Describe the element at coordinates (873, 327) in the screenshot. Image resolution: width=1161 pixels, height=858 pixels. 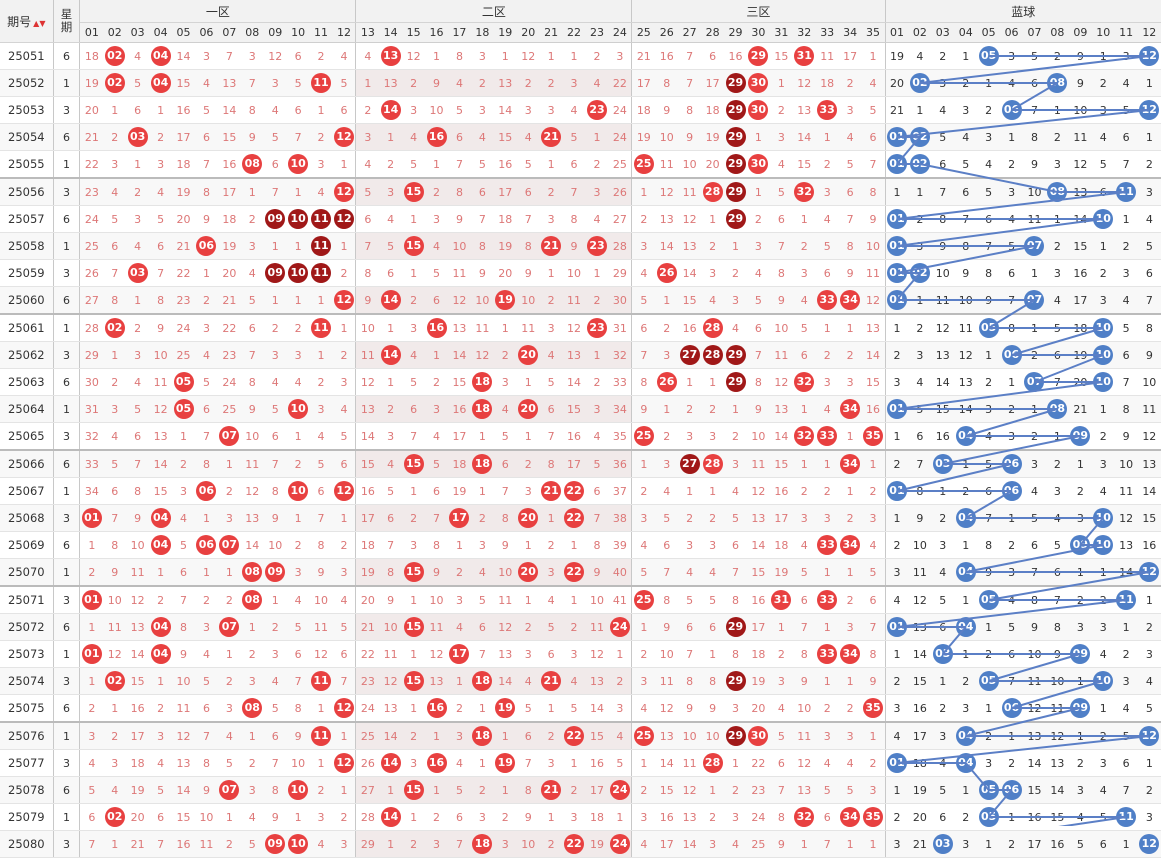
I see `red-miss-cell: 13` at that location.